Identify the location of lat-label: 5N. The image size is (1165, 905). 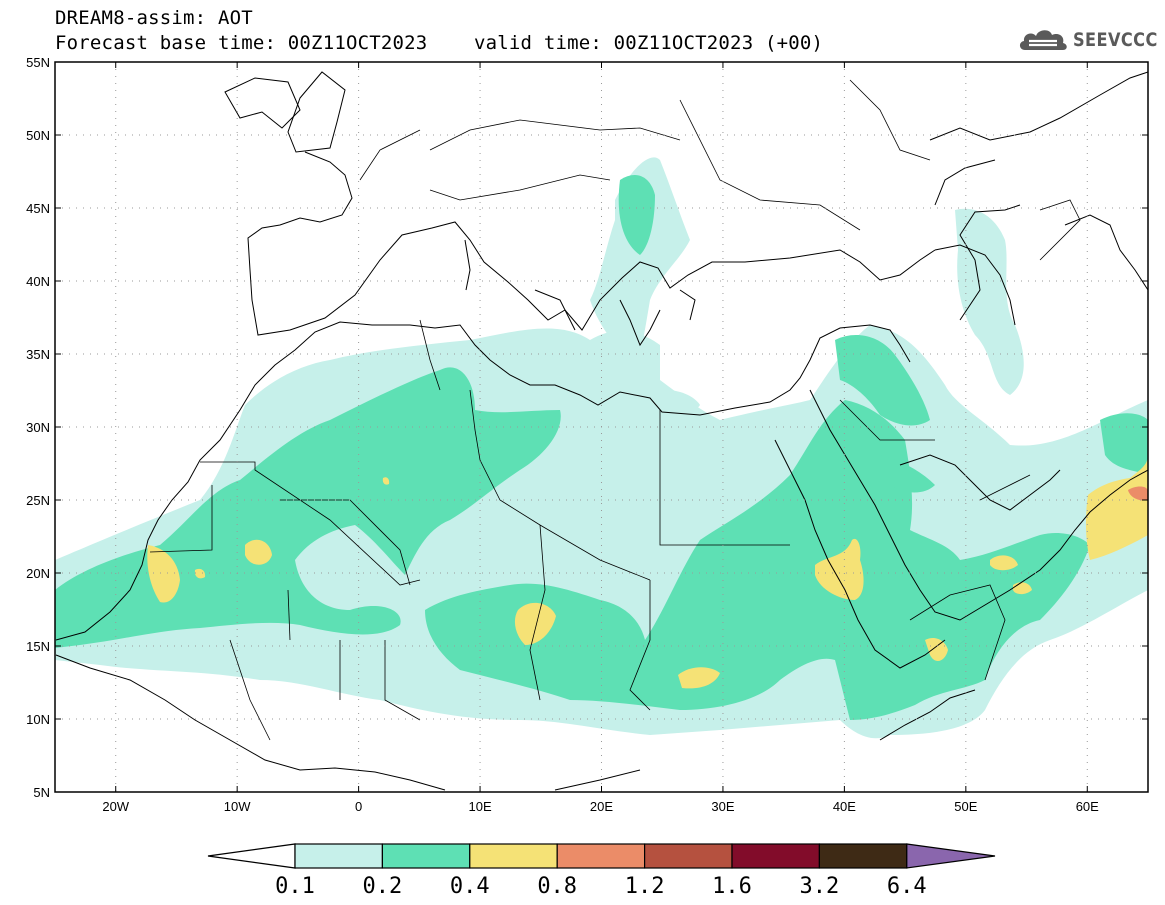
(41, 792).